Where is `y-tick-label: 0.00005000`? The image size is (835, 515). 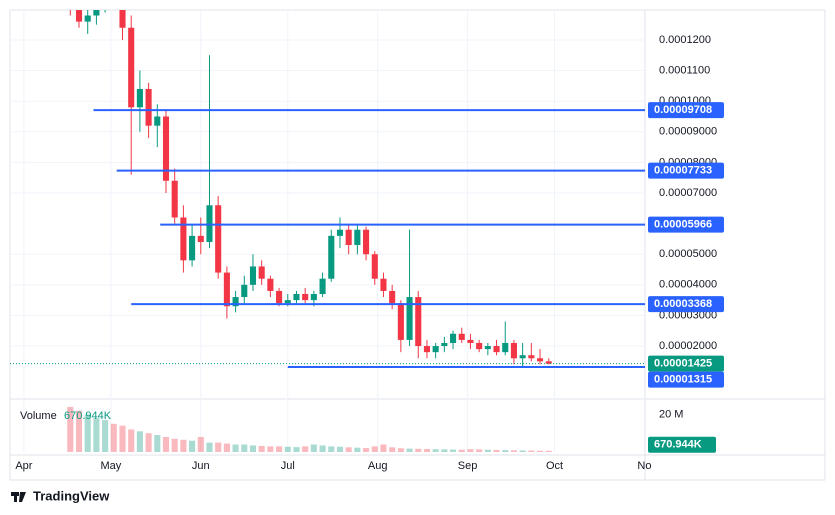 y-tick-label: 0.00005000 is located at coordinates (688, 254).